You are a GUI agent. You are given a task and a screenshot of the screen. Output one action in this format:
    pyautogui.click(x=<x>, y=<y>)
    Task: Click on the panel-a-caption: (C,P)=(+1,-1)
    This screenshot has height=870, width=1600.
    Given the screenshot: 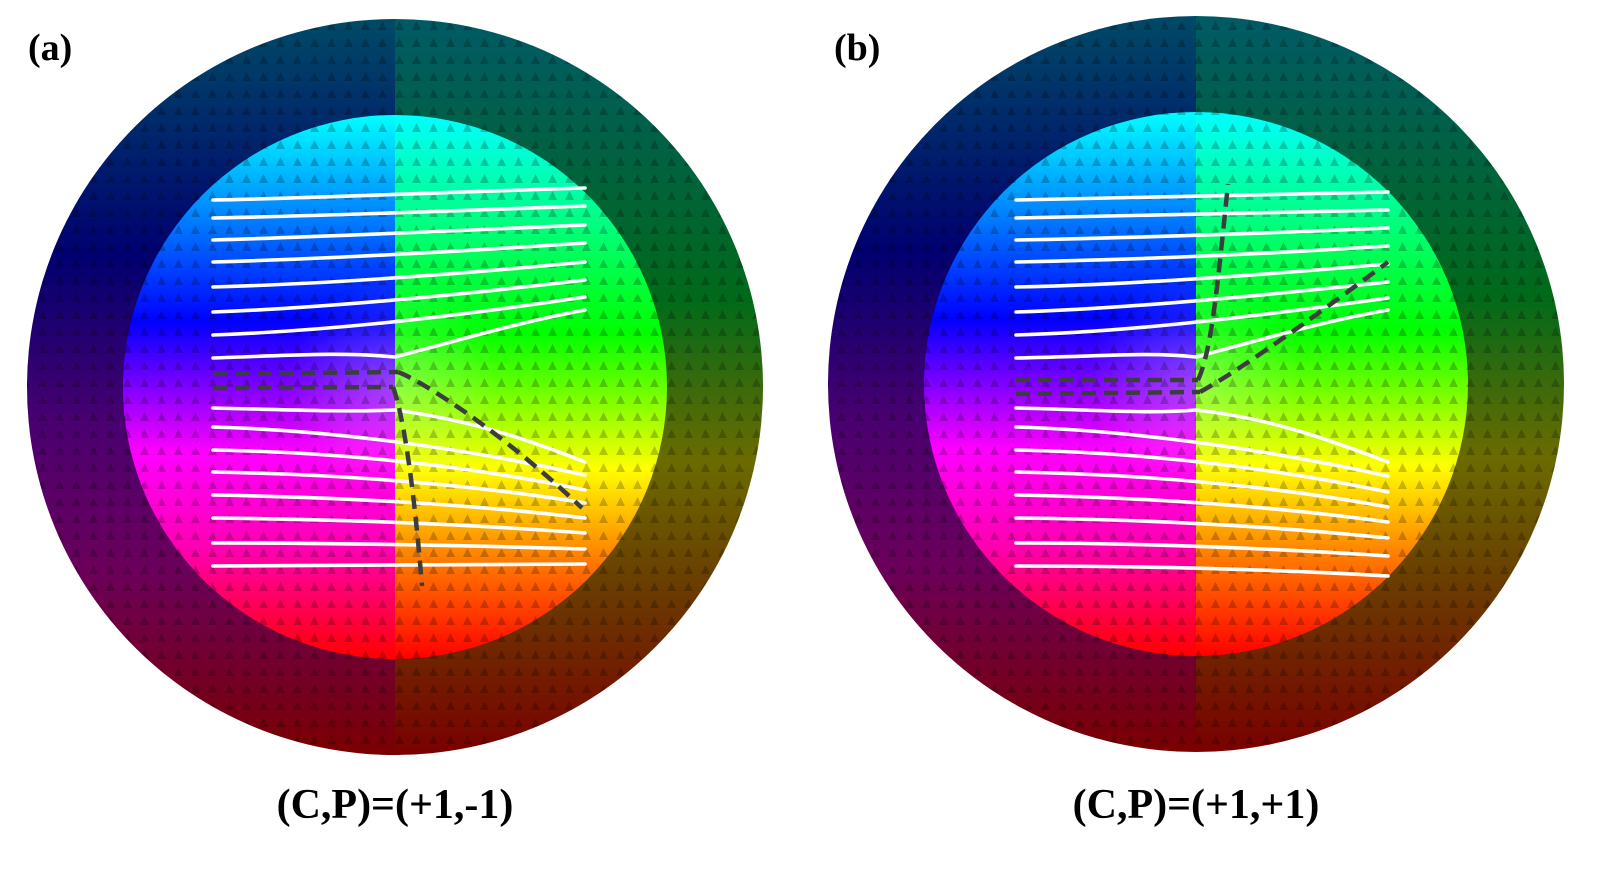 What is the action you would take?
    pyautogui.click(x=395, y=805)
    